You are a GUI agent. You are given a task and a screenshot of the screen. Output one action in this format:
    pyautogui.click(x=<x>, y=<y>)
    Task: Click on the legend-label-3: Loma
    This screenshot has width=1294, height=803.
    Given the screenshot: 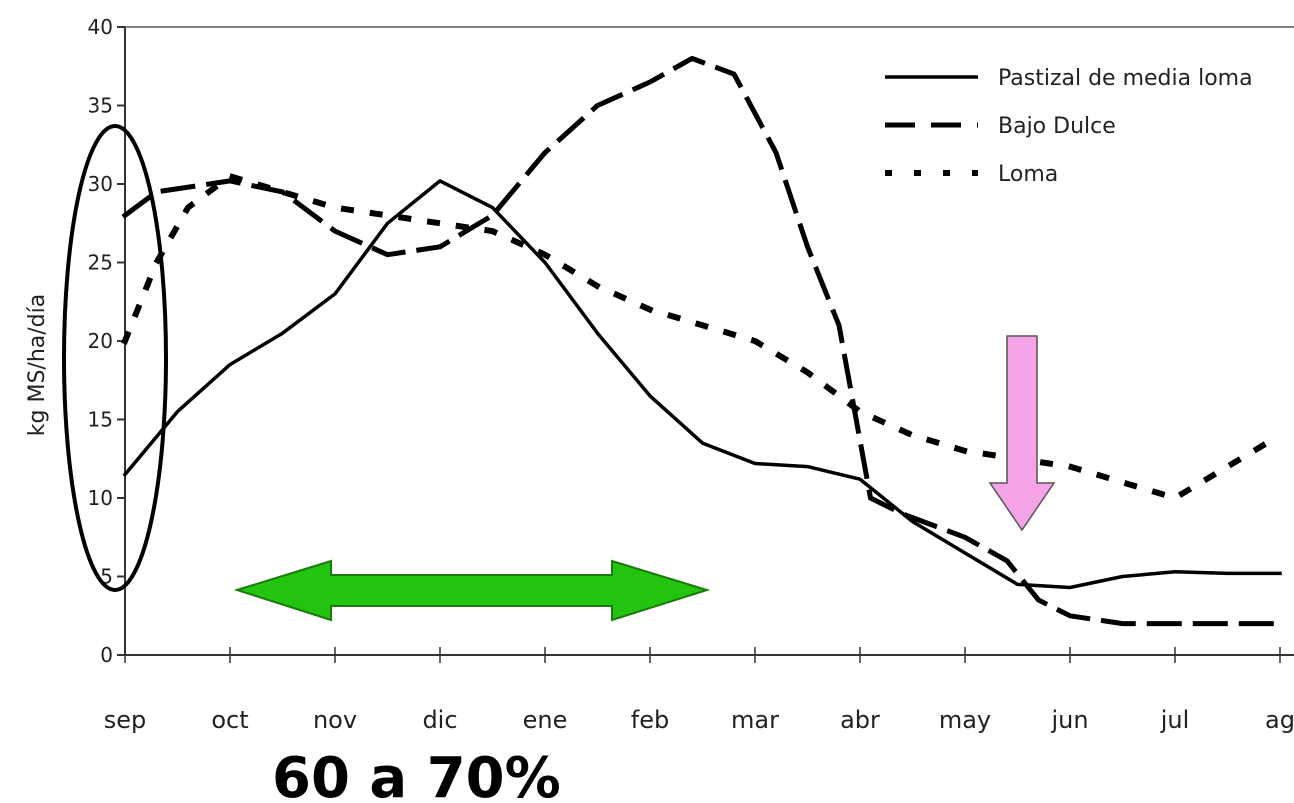 What is the action you would take?
    pyautogui.click(x=1028, y=174)
    